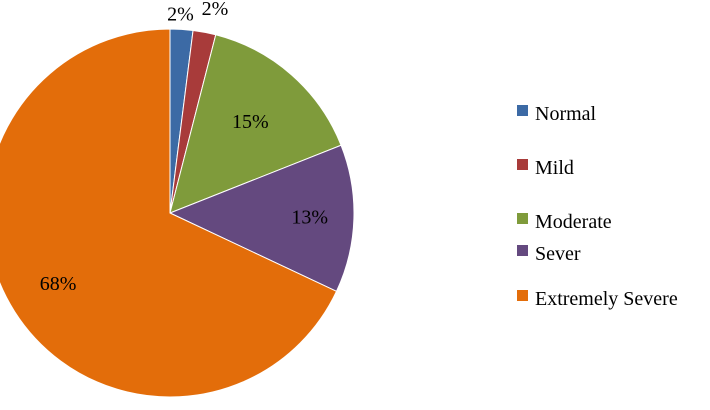 This screenshot has width=710, height=410. I want to click on legend-item-moderate: Moderate, so click(564, 222).